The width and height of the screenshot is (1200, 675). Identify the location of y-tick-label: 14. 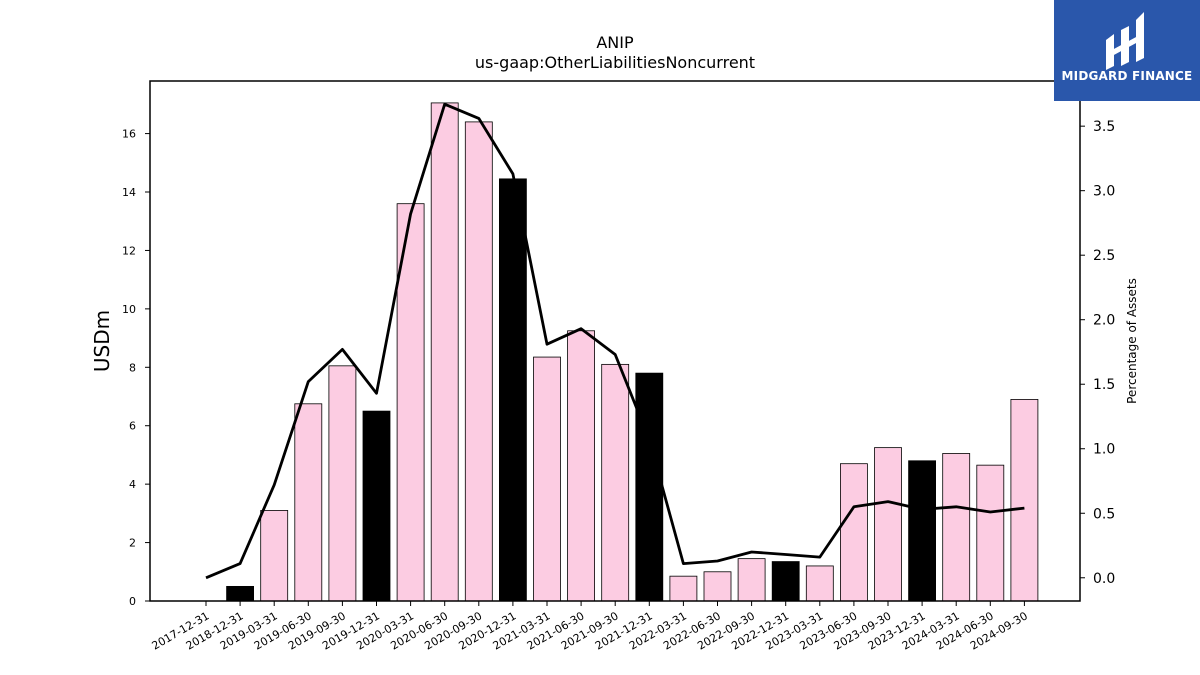
(129, 192).